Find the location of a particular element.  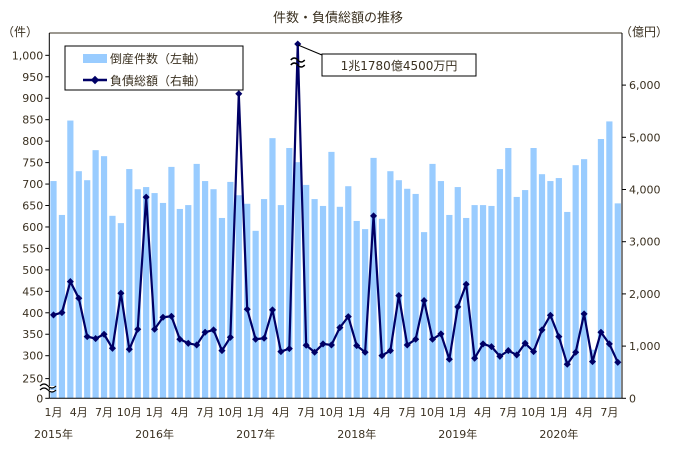

left-tick-label: 900 is located at coordinates (32, 98).